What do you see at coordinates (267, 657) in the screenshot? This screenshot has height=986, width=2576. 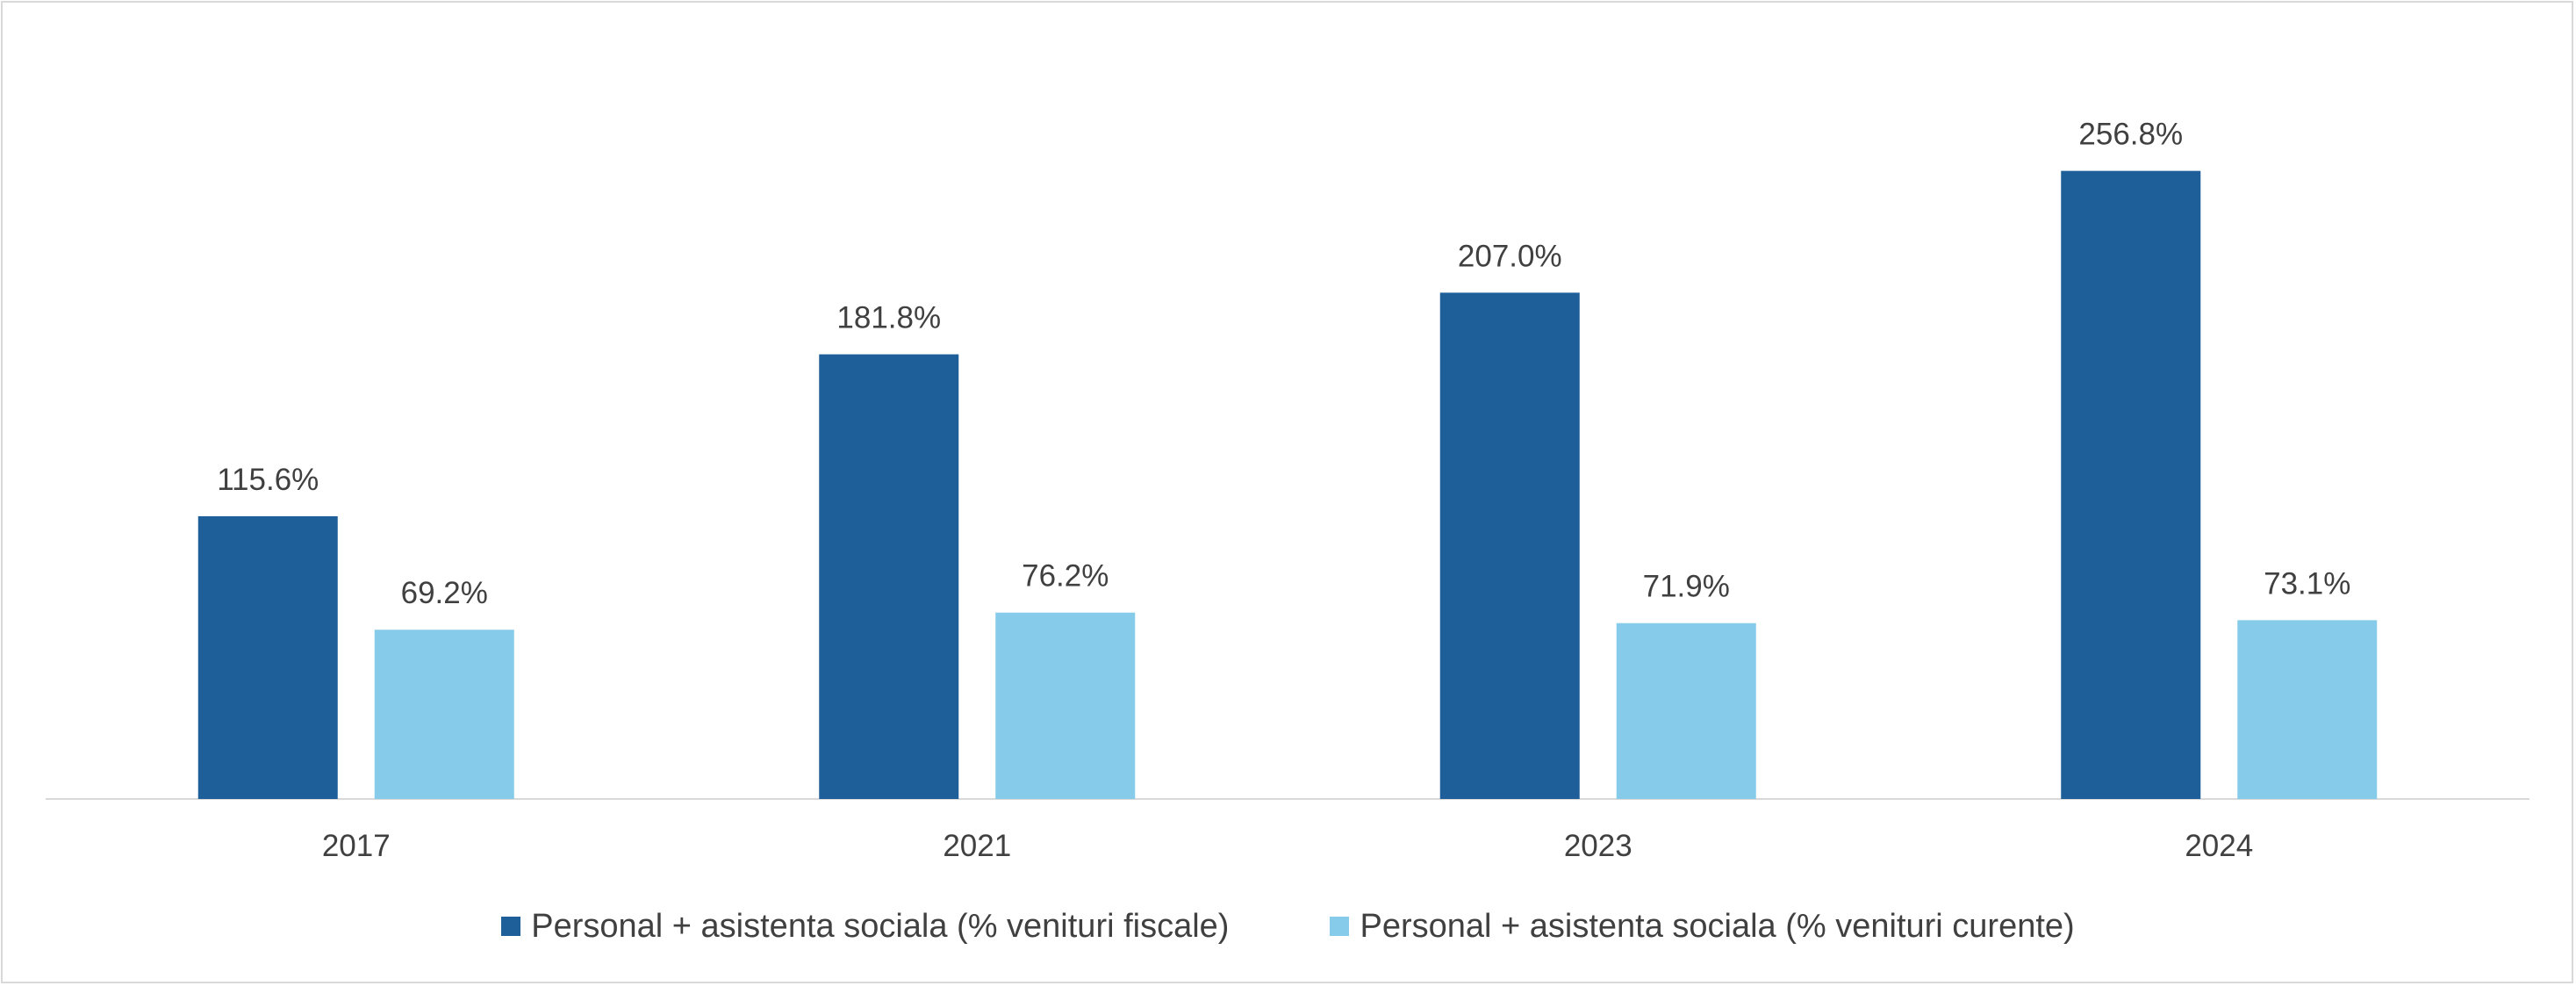 I see `bar-fiscale-2017` at bounding box center [267, 657].